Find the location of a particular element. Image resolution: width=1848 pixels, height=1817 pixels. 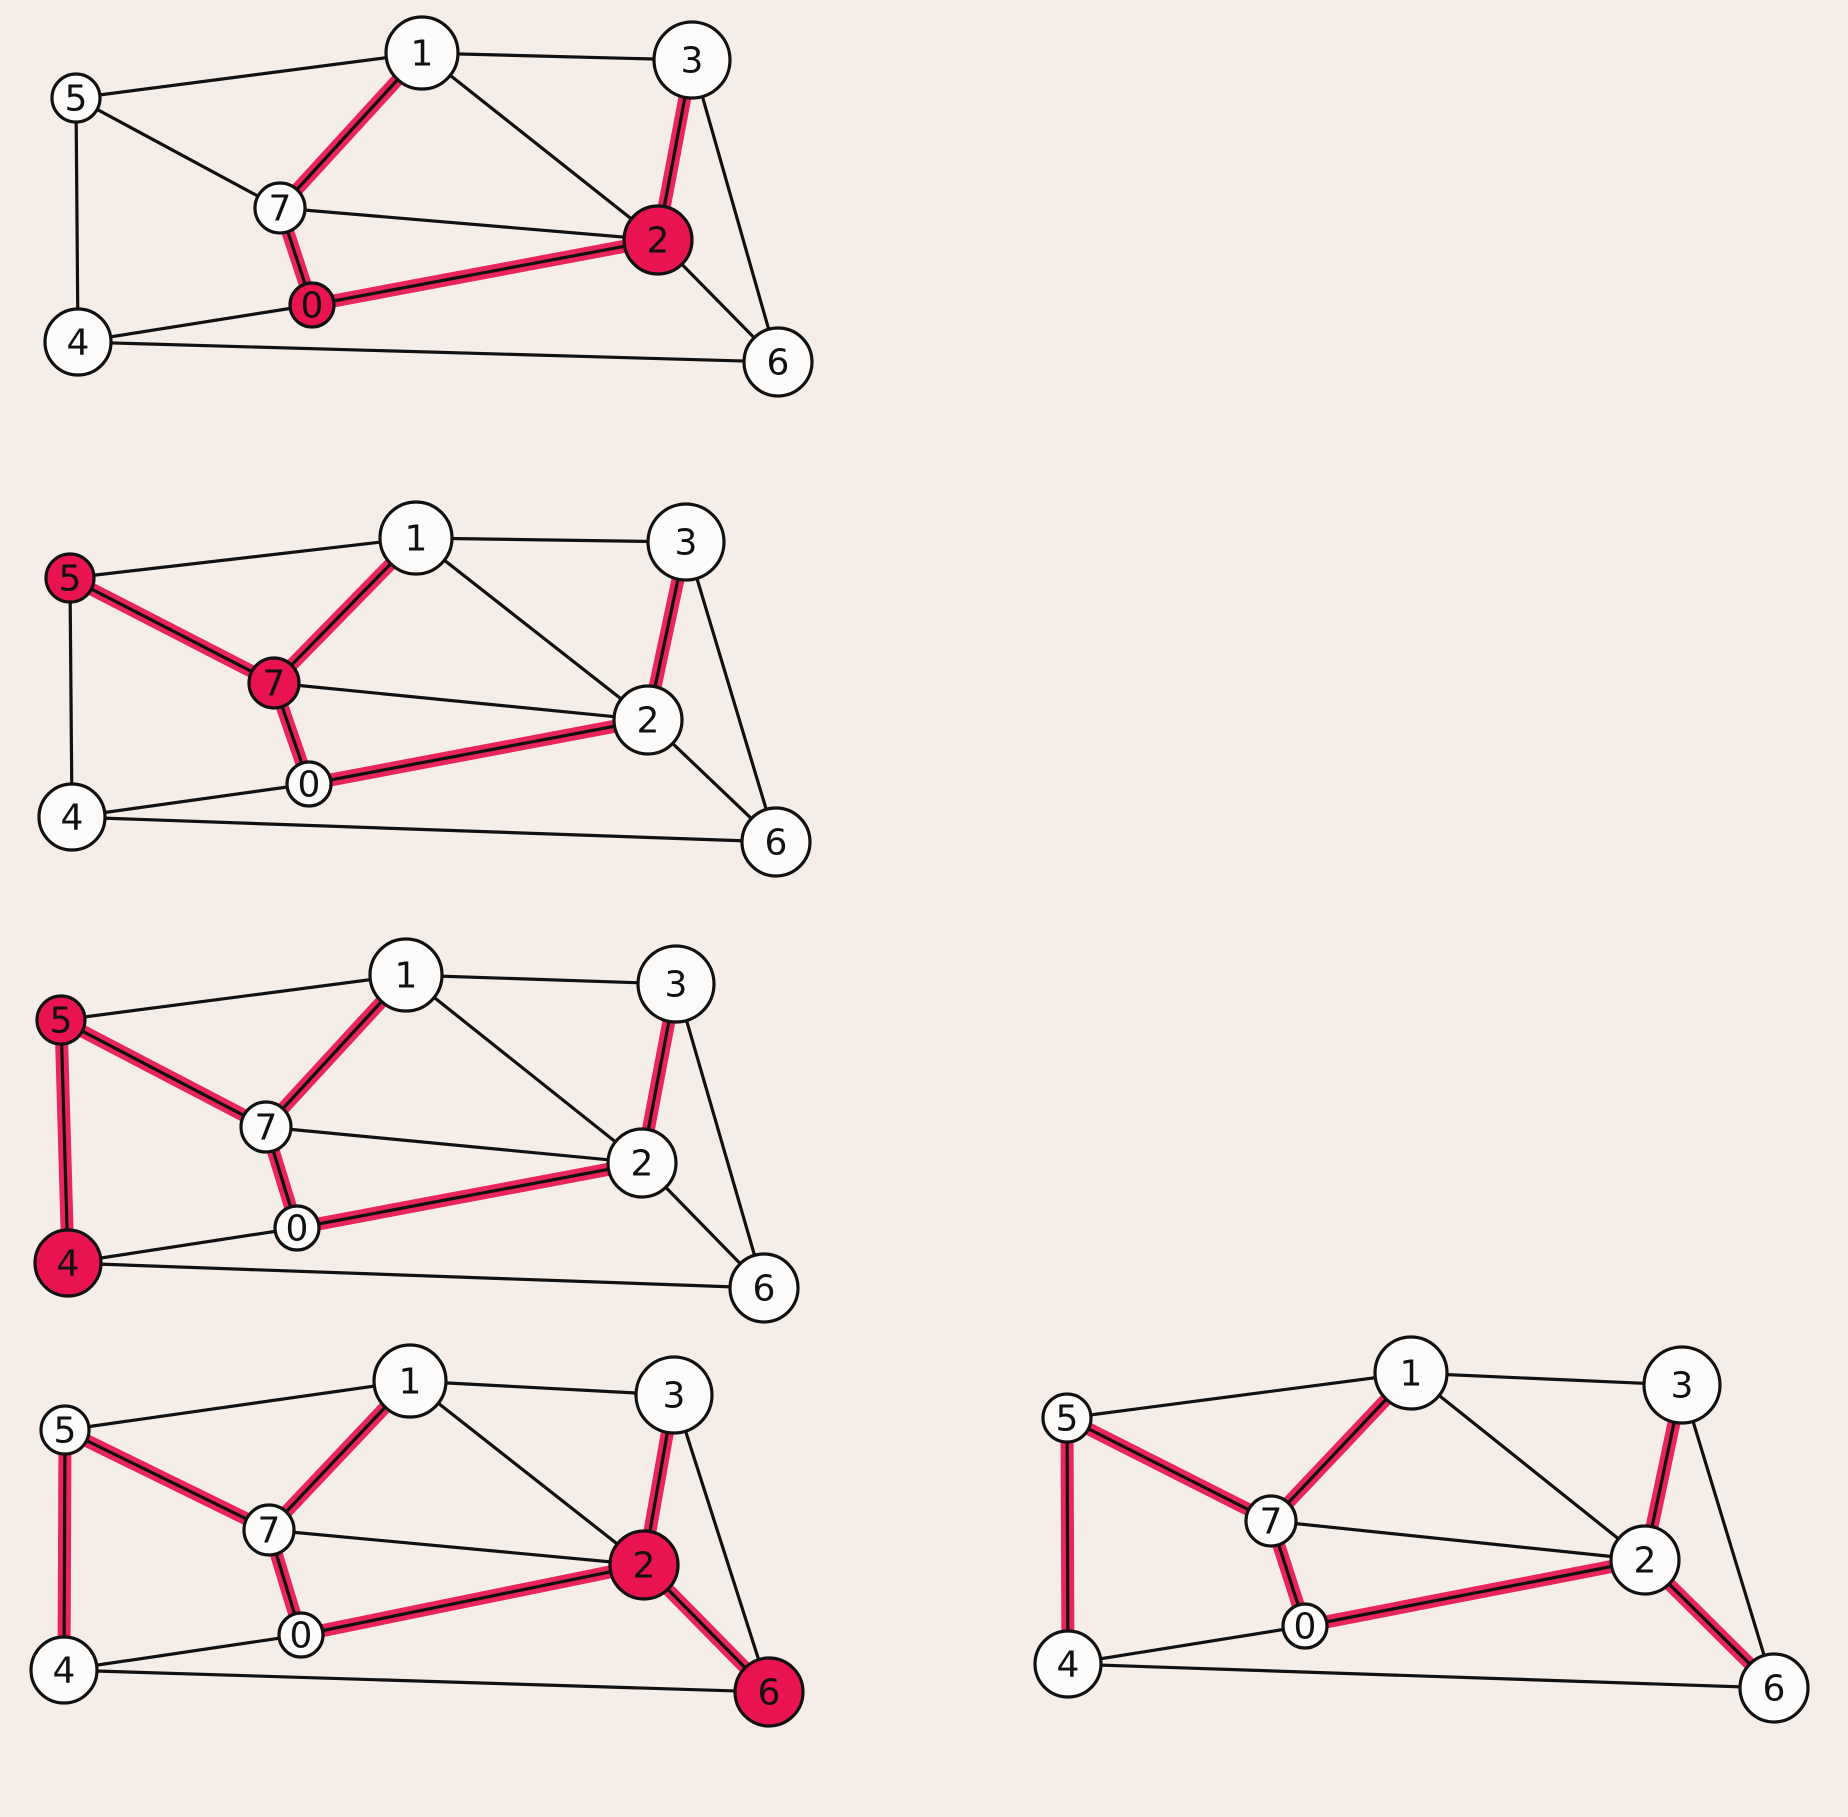

graph-panel-step-3: 0 1 2 3 4 5 6 7 is located at coordinates (416, 1130).